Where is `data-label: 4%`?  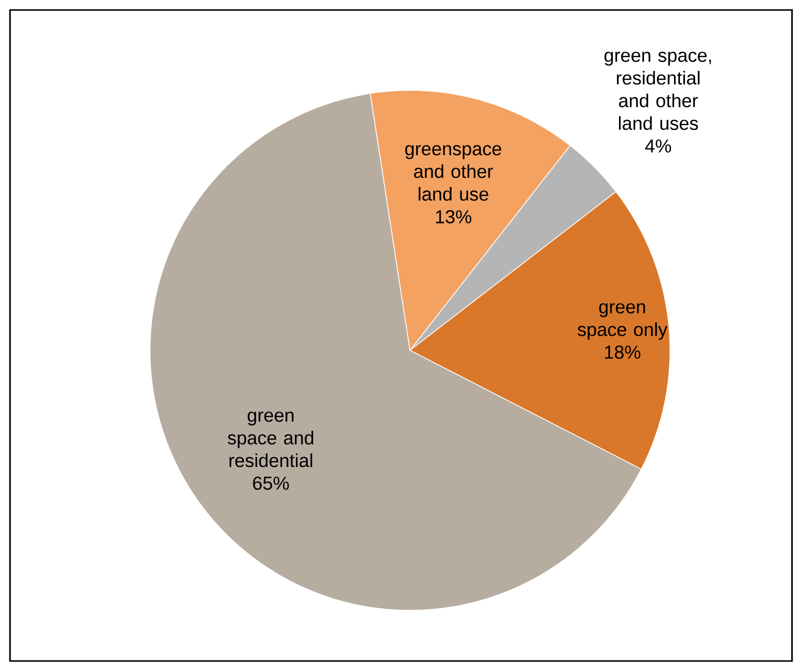
data-label: 4% is located at coordinates (658, 146).